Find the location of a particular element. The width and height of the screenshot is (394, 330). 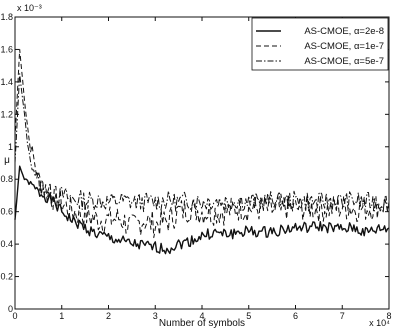

y-tick-label: 0.2 is located at coordinates (6, 277).